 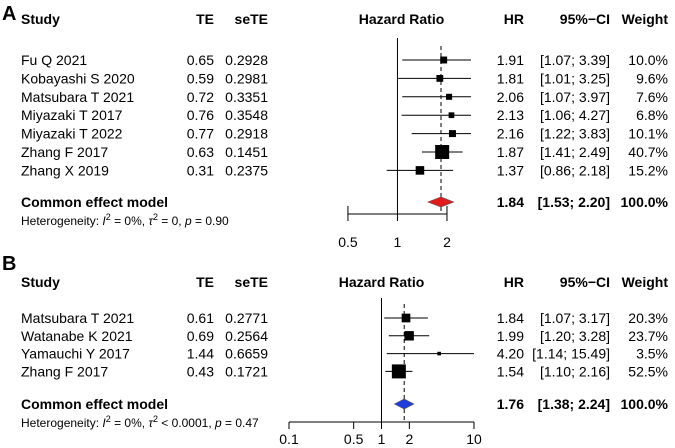 I want to click on study-hr: 1.37, so click(x=510, y=170).